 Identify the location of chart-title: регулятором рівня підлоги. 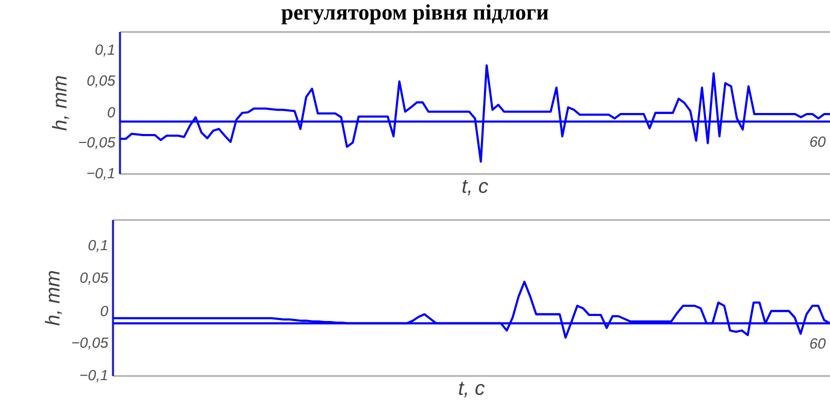
(414, 14).